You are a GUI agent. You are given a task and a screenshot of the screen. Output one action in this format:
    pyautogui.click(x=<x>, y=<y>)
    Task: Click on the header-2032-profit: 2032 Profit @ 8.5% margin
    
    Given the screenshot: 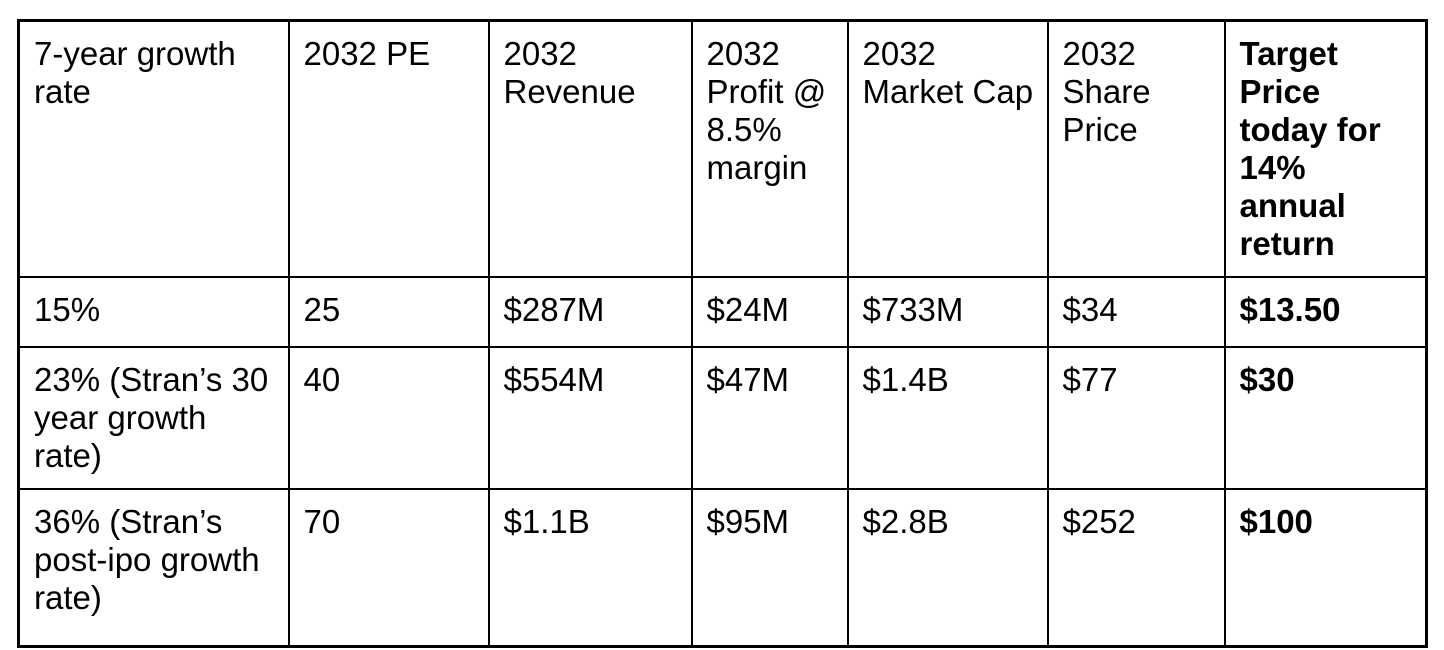 What is the action you would take?
    pyautogui.click(x=769, y=148)
    